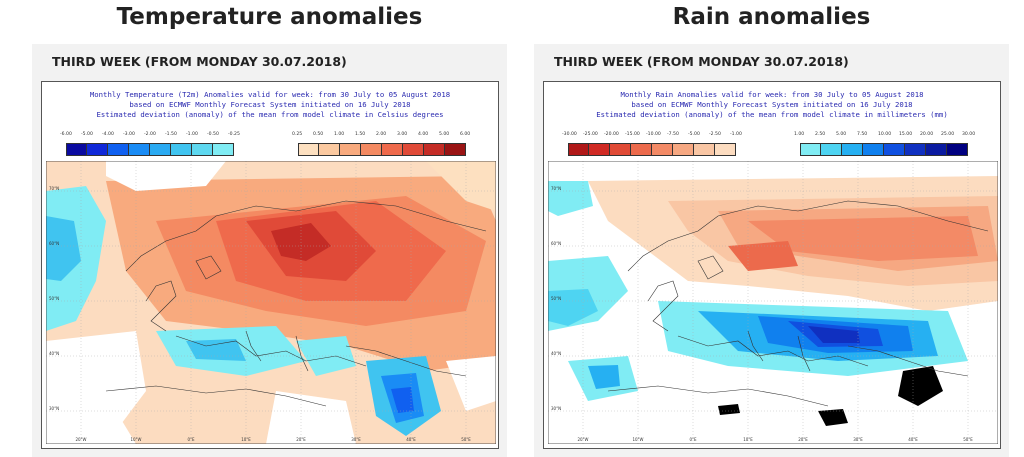 The image size is (1024, 457). Describe the element at coordinates (87, 134) in the screenshot. I see `temperature-negative-tick-label: -5.00` at that location.